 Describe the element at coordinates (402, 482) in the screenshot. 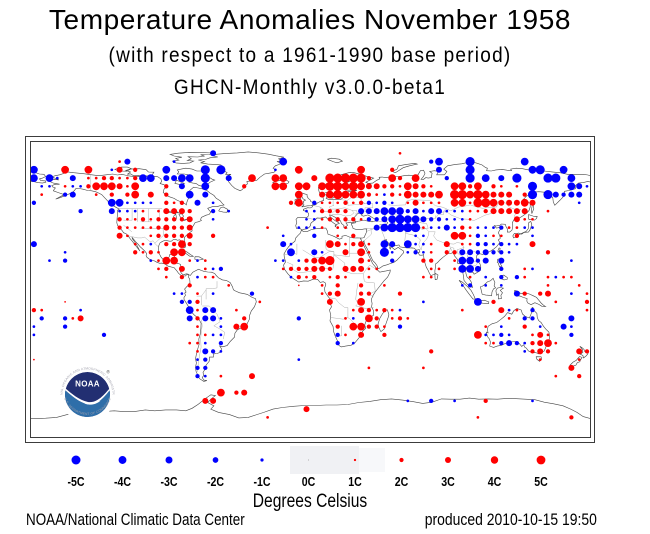

I see `svg-text: 2C` at that location.